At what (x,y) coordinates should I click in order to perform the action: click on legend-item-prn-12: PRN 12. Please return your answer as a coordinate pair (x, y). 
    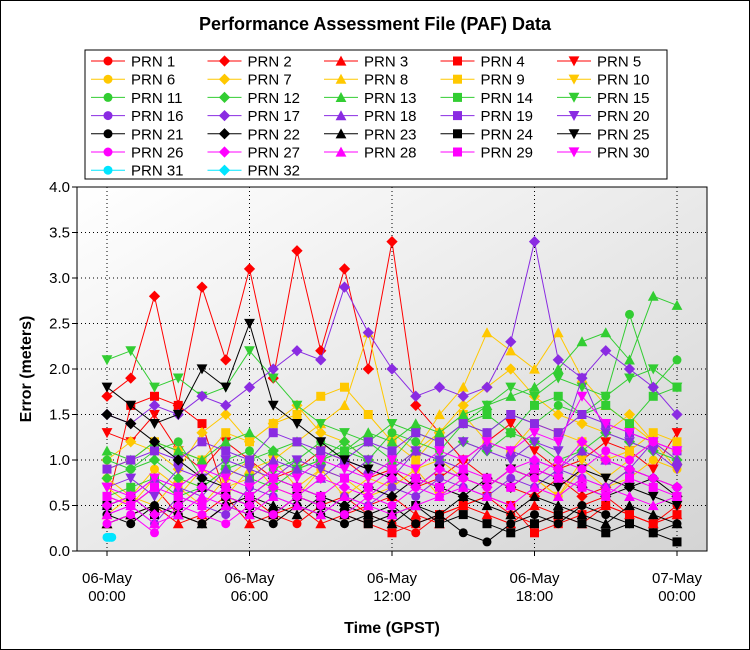
    Looking at the image, I should click on (254, 98).